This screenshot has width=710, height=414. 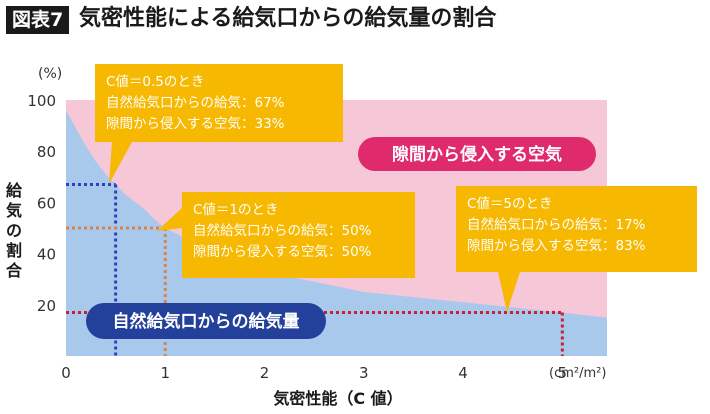 What do you see at coordinates (46, 203) in the screenshot?
I see `y-tick-60: 60` at bounding box center [46, 203].